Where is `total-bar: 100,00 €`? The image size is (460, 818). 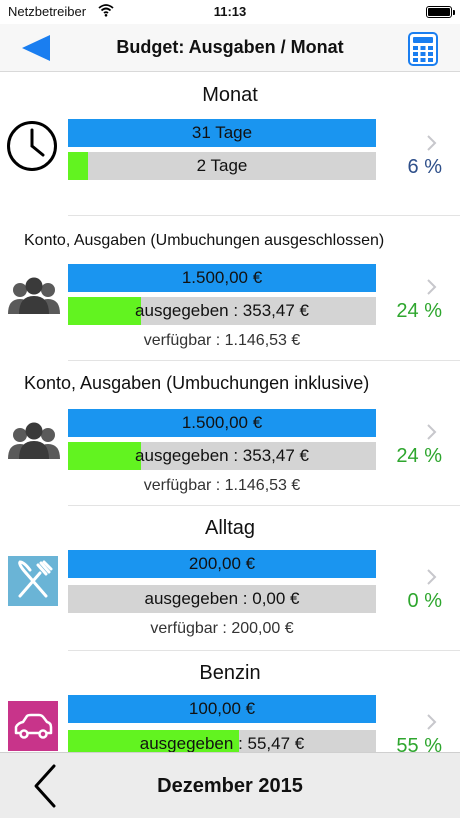 total-bar: 100,00 € is located at coordinates (222, 709).